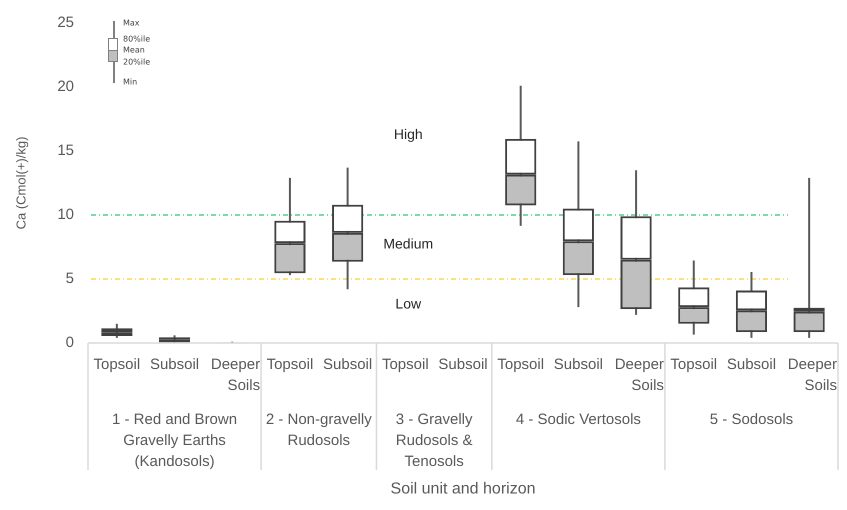 The height and width of the screenshot is (510, 847). What do you see at coordinates (130, 82) in the screenshot?
I see `annotation: Min` at bounding box center [130, 82].